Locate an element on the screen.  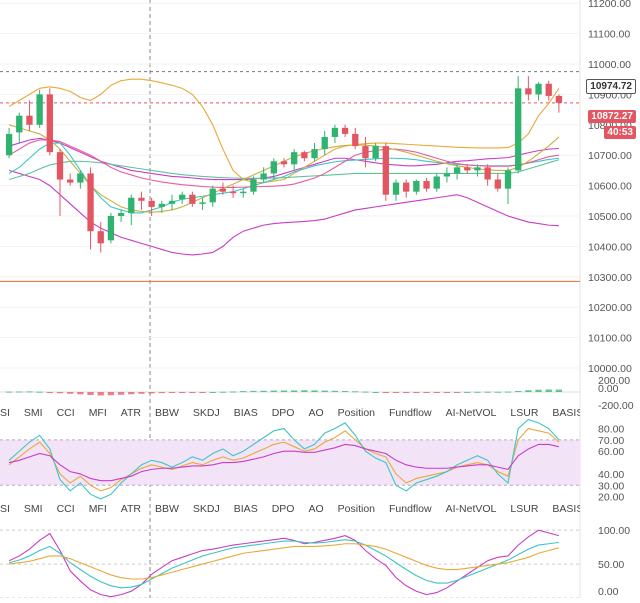
rsi-axis-label: 40.00 is located at coordinates (611, 475).